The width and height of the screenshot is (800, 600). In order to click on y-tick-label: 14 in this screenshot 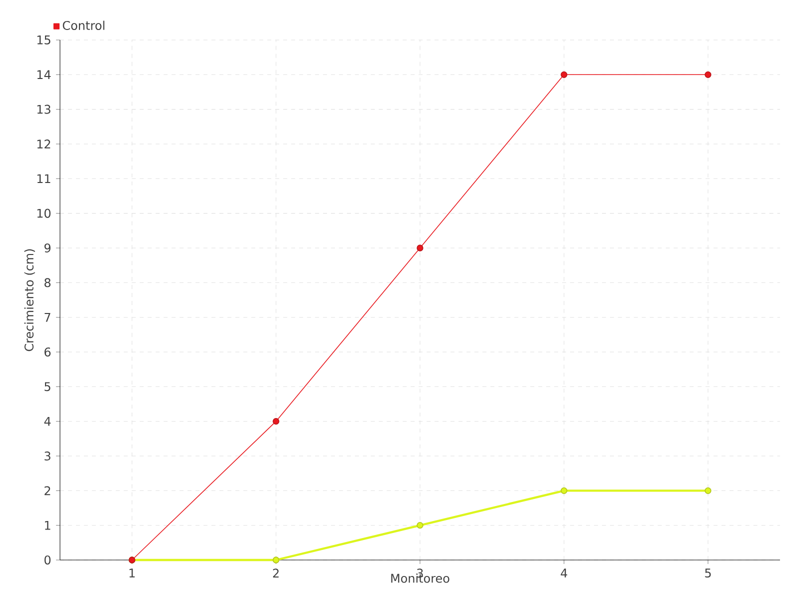, I will do `click(44, 75)`.